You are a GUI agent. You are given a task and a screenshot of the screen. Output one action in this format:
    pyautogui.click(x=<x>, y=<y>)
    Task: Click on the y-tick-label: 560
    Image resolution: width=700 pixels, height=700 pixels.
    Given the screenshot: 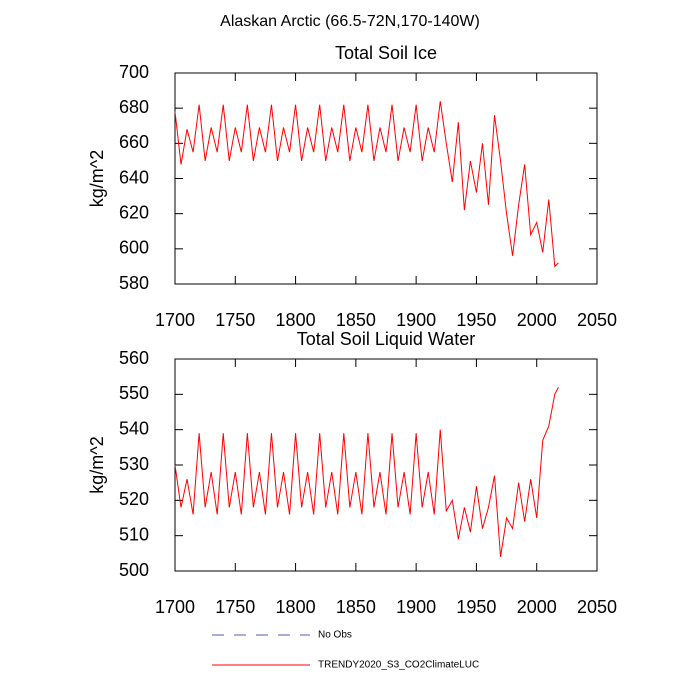 What is the action you would take?
    pyautogui.click(x=134, y=358)
    